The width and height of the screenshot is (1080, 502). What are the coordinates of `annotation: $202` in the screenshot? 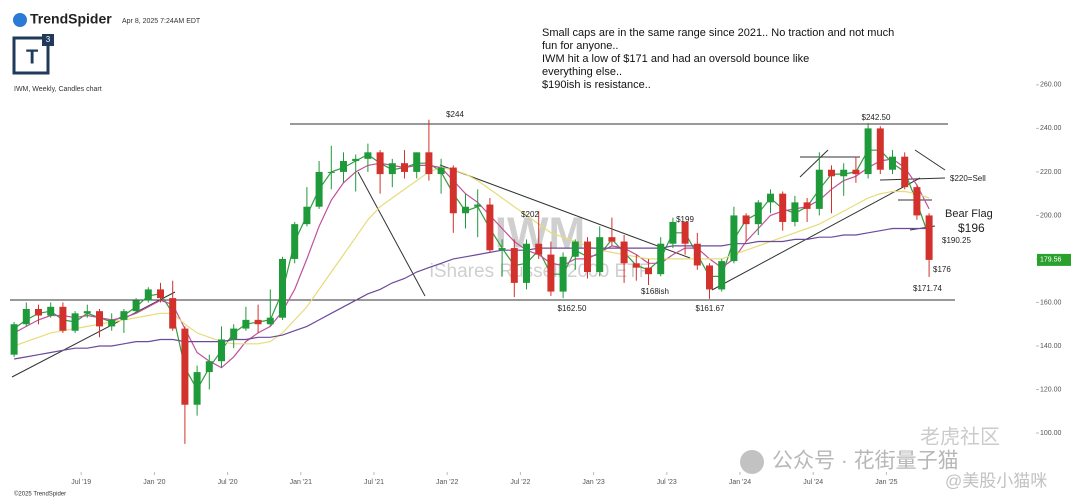 It's located at (530, 214).